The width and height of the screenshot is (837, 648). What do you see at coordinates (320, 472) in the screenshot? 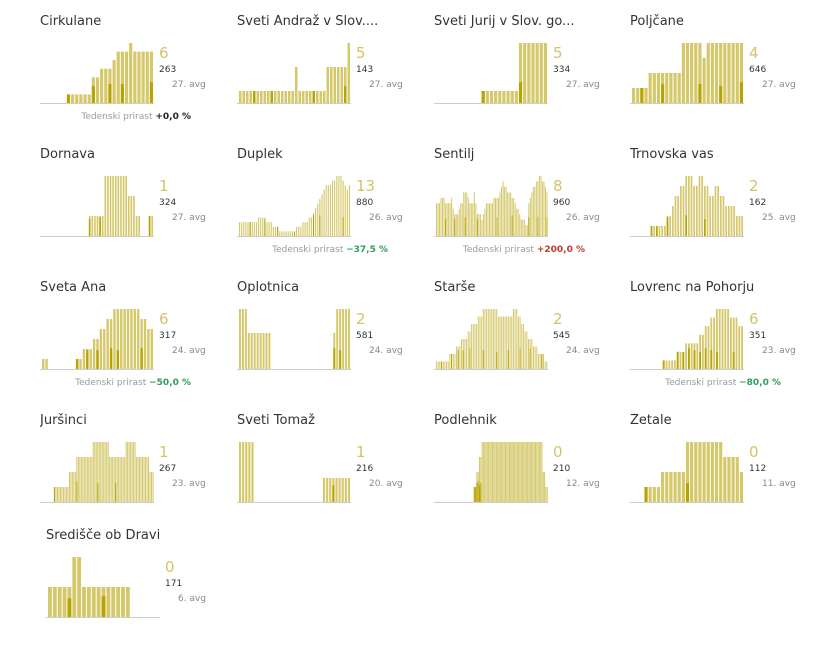
I see `chart-svg: 1 216 20. avg` at bounding box center [320, 472].